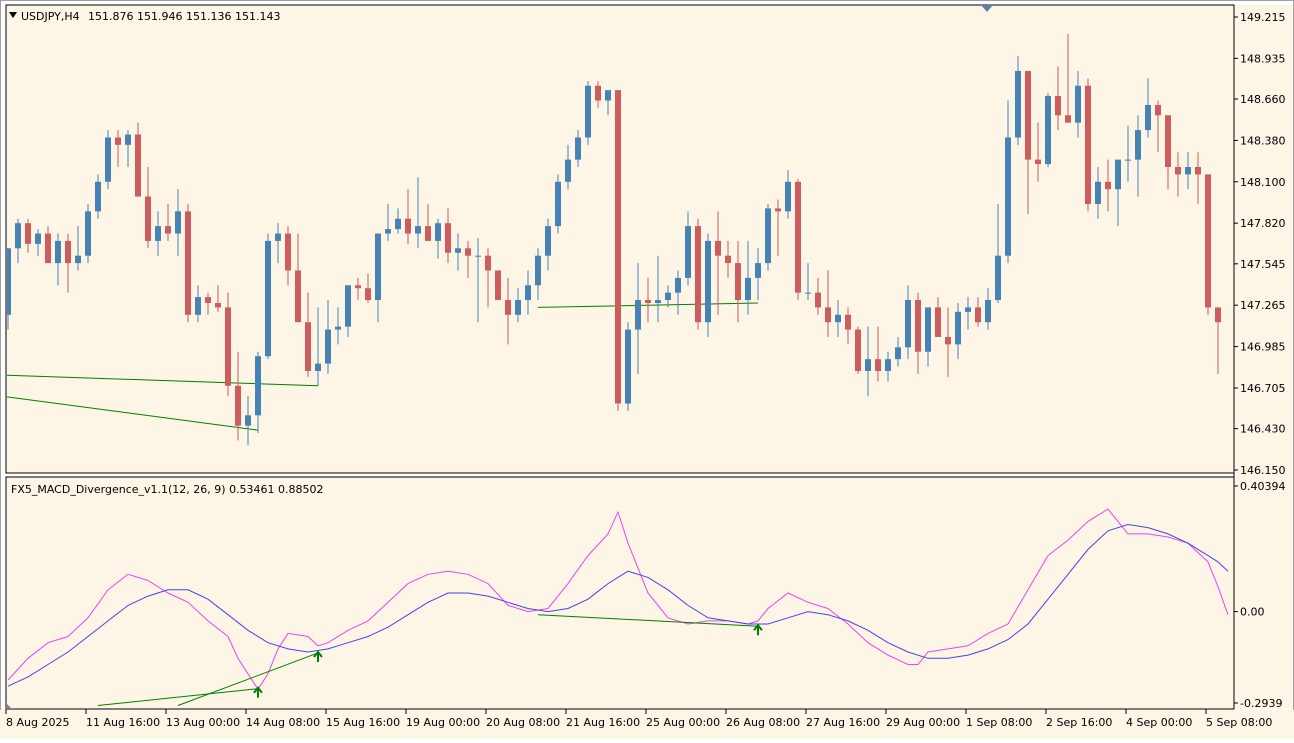 Image resolution: width=1294 pixels, height=743 pixels. Describe the element at coordinates (37, 722) in the screenshot. I see `time-tick-label: 8 Aug 2025` at that location.